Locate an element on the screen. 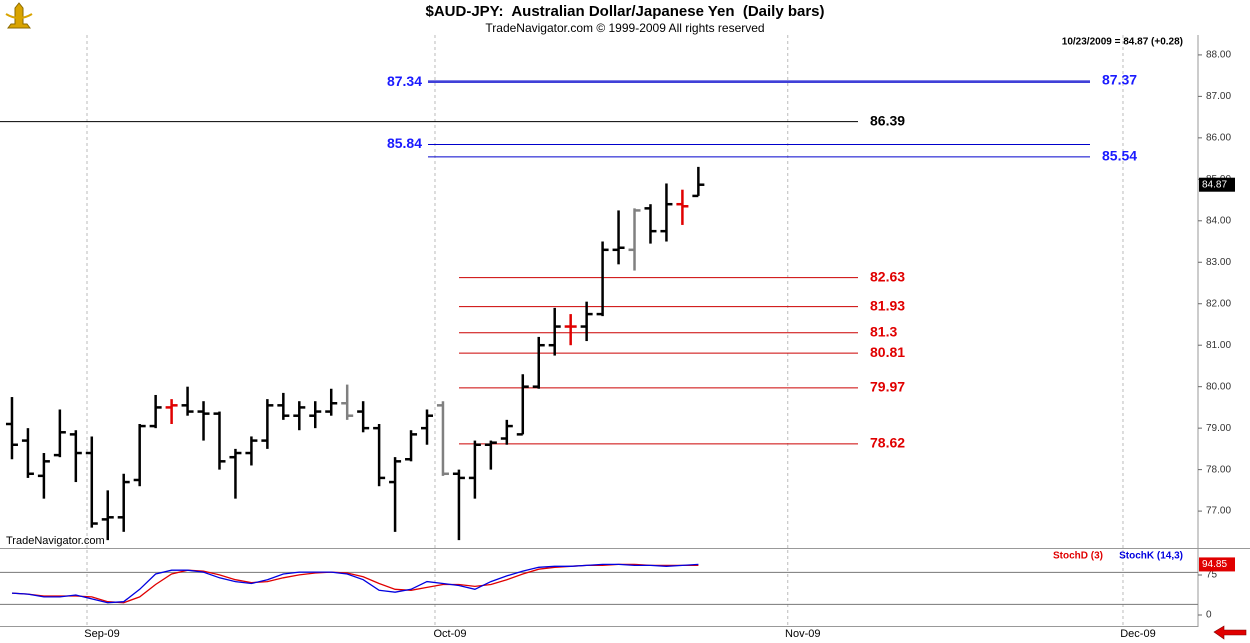  x-tick-label: Oct-09 is located at coordinates (449, 634).